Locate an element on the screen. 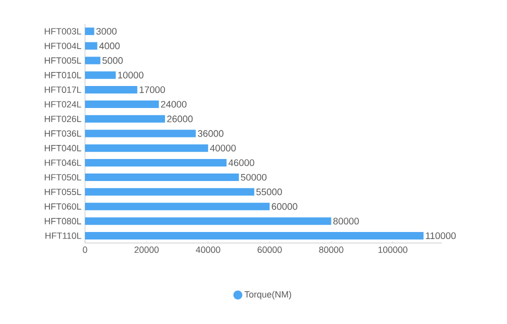 The image size is (507, 324). legend-label: Torque(NM) is located at coordinates (268, 295).